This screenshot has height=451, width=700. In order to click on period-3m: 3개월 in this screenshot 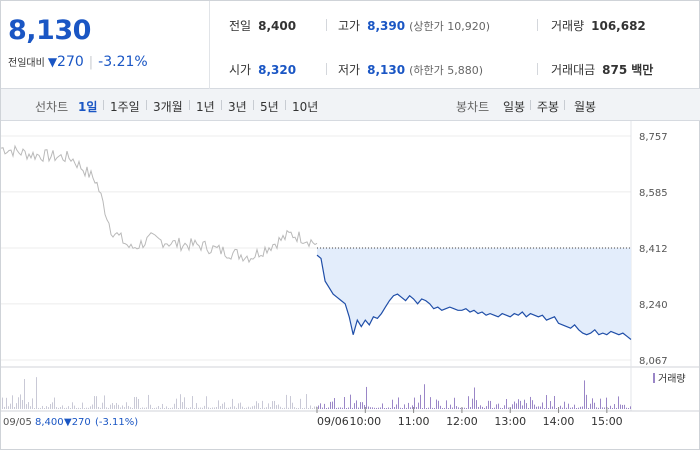, I will do `click(168, 107)`.